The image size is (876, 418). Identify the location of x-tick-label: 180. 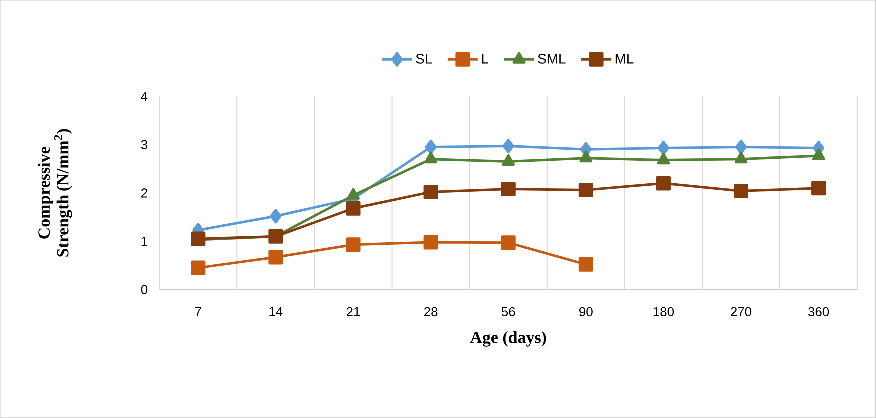
(664, 311).